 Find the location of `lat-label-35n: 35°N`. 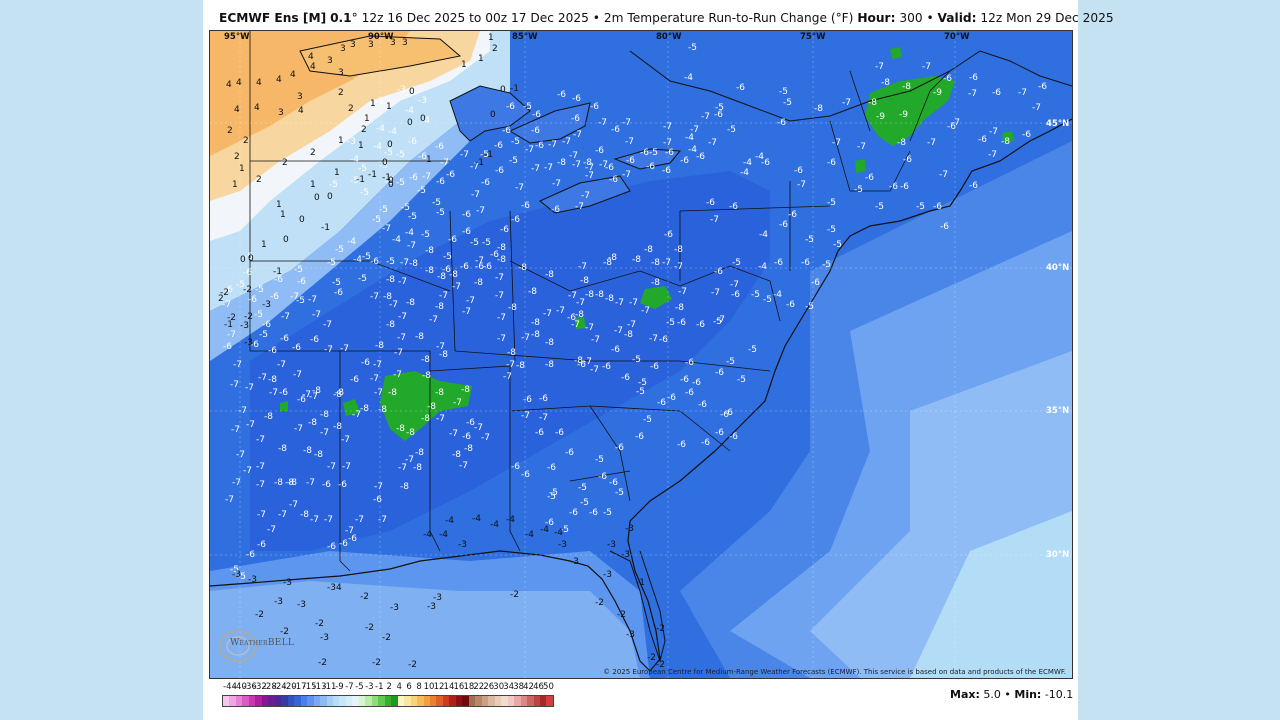

lat-label-35n: 35°N is located at coordinates (1058, 411).